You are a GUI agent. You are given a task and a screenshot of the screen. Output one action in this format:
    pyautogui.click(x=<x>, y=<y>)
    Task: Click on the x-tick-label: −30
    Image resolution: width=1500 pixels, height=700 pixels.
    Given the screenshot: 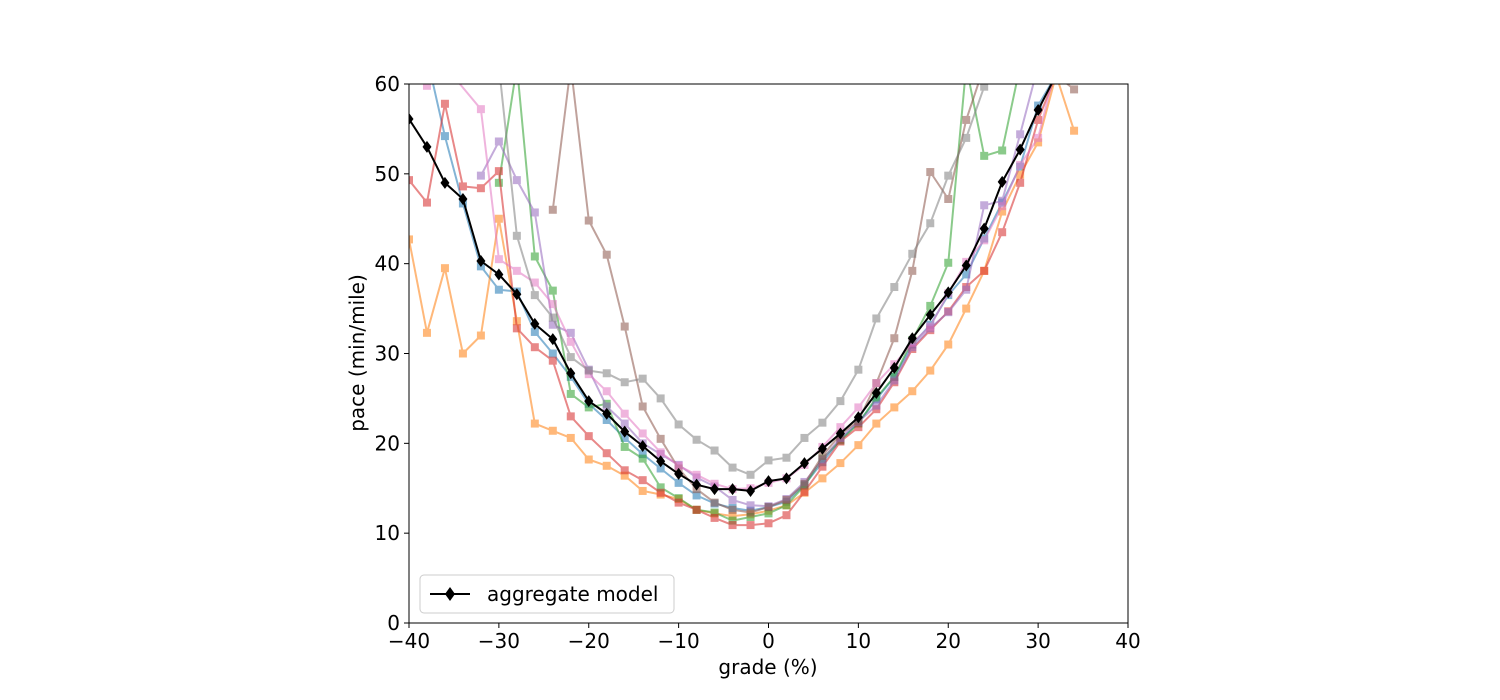 What is the action you would take?
    pyautogui.click(x=499, y=641)
    